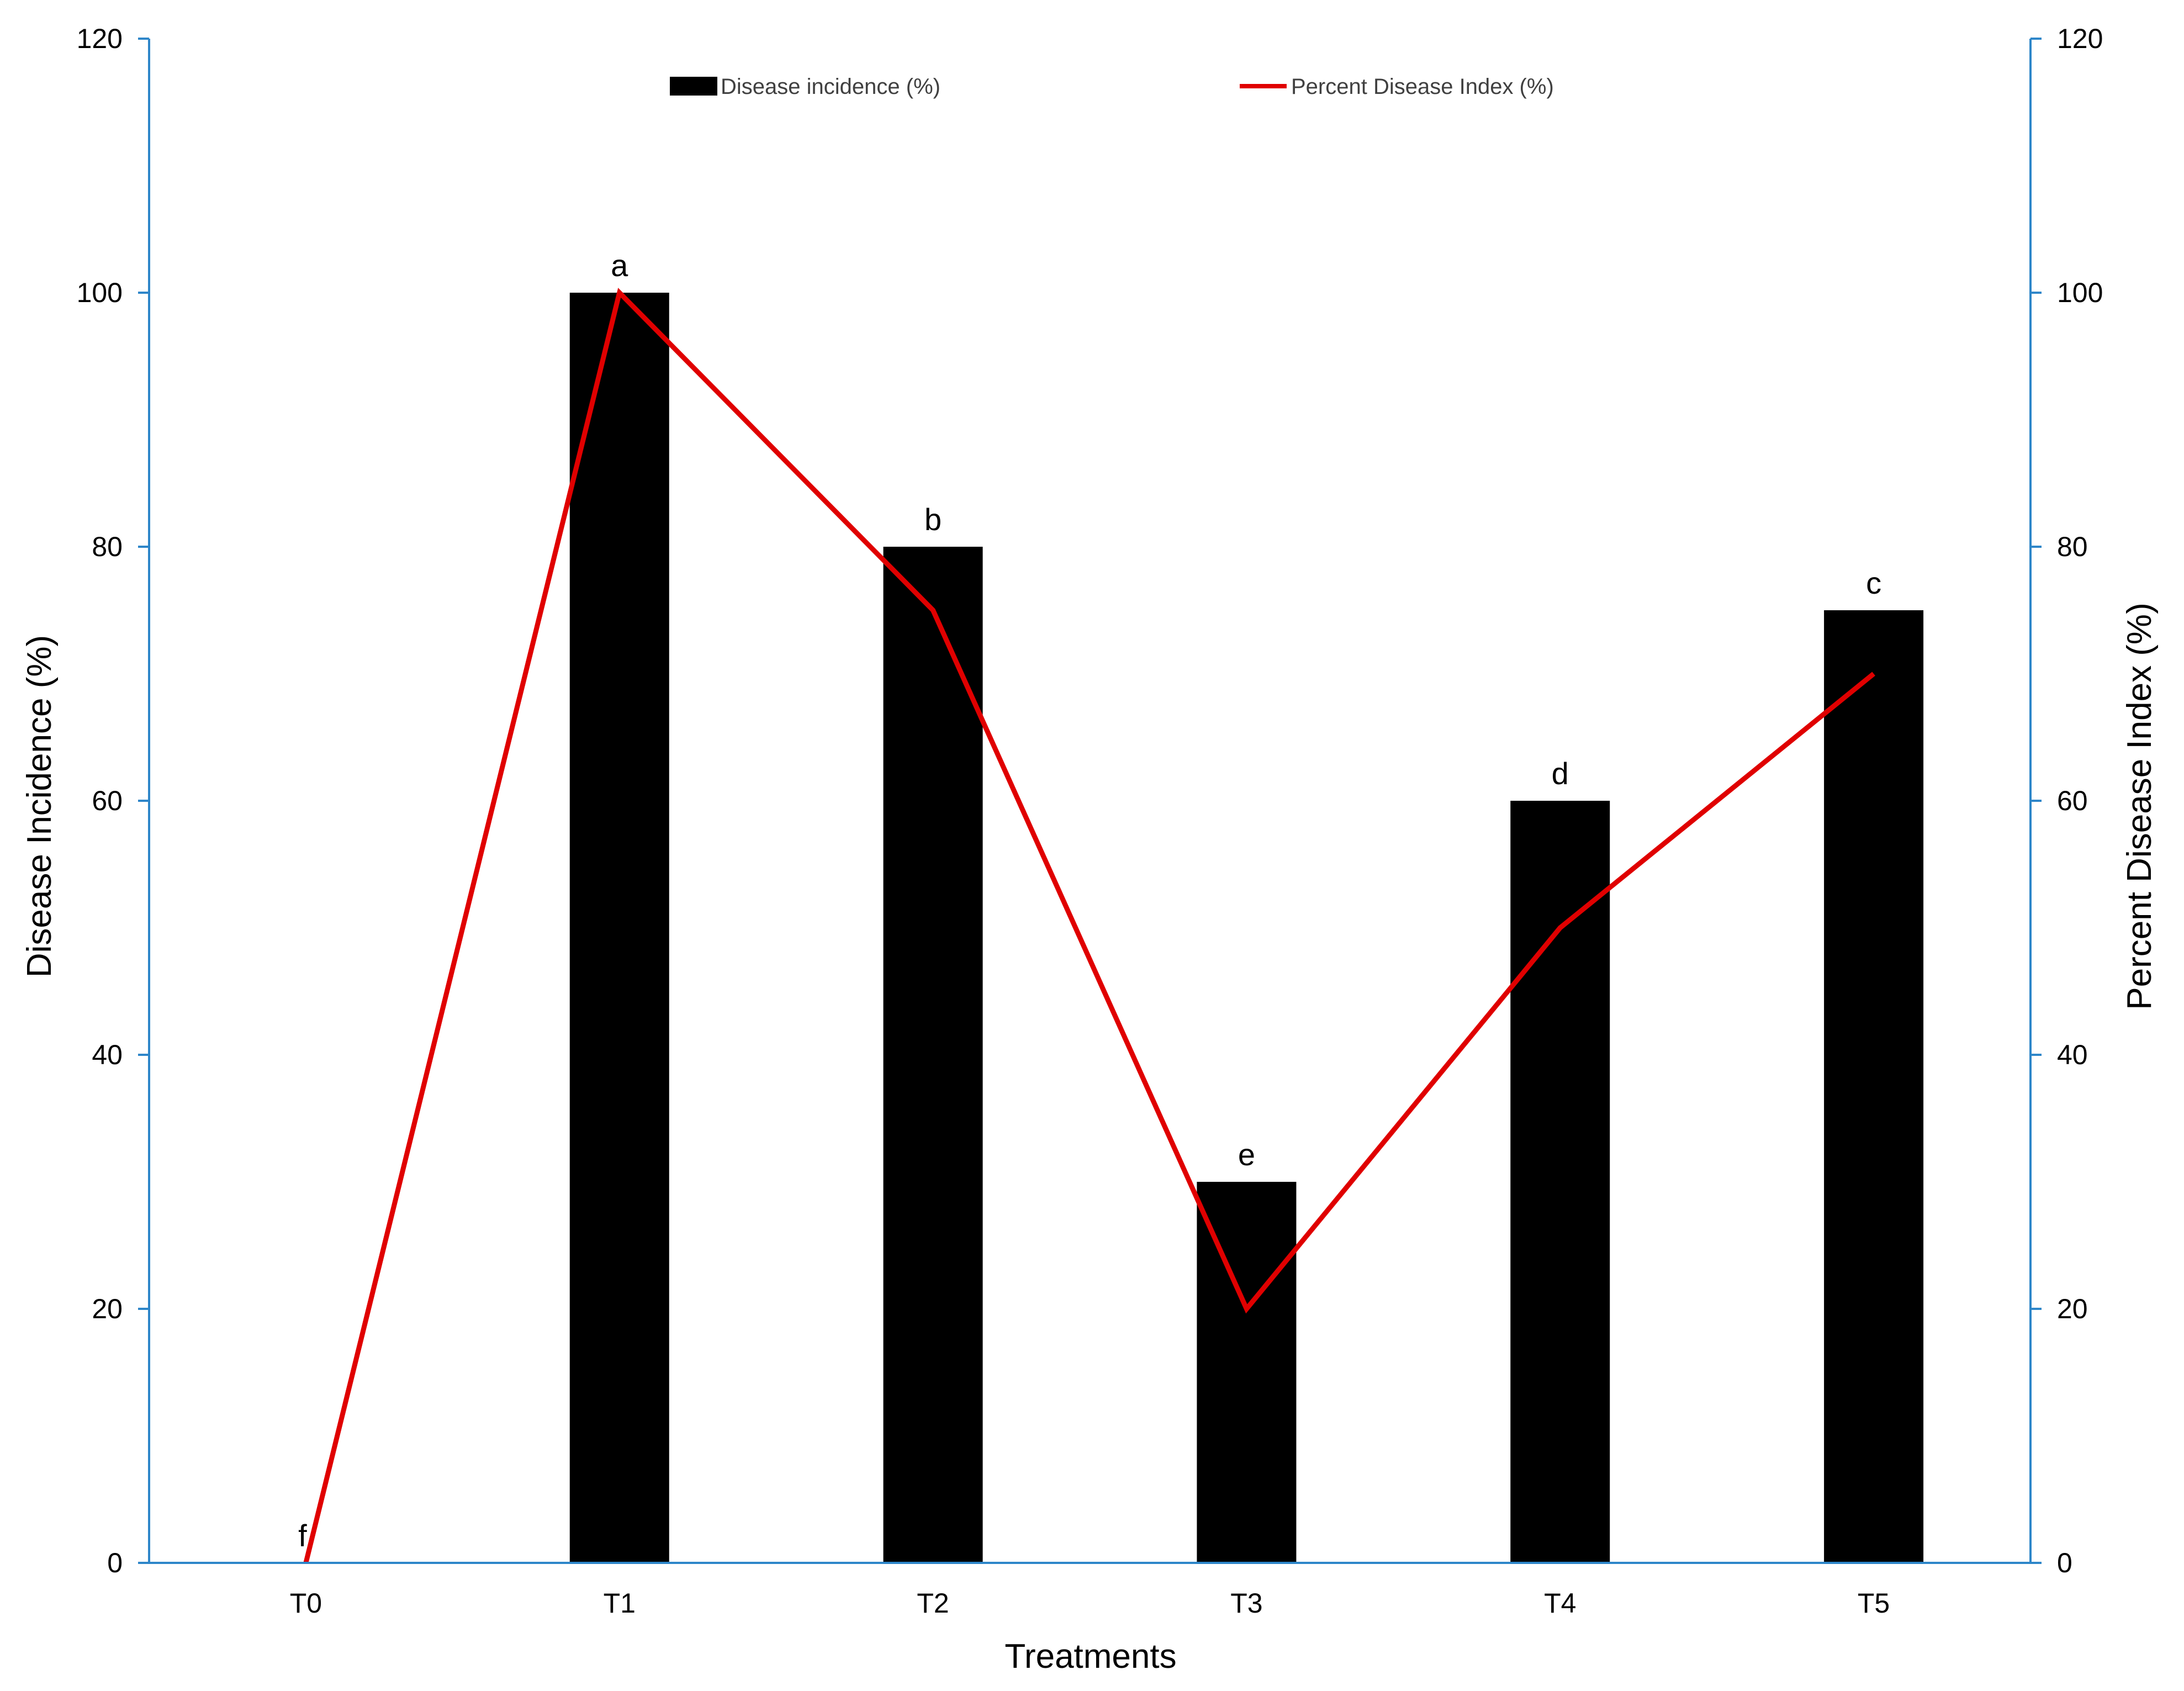 The height and width of the screenshot is (1691, 2184). What do you see at coordinates (107, 546) in the screenshot?
I see `left-y-tick-label: 80` at bounding box center [107, 546].